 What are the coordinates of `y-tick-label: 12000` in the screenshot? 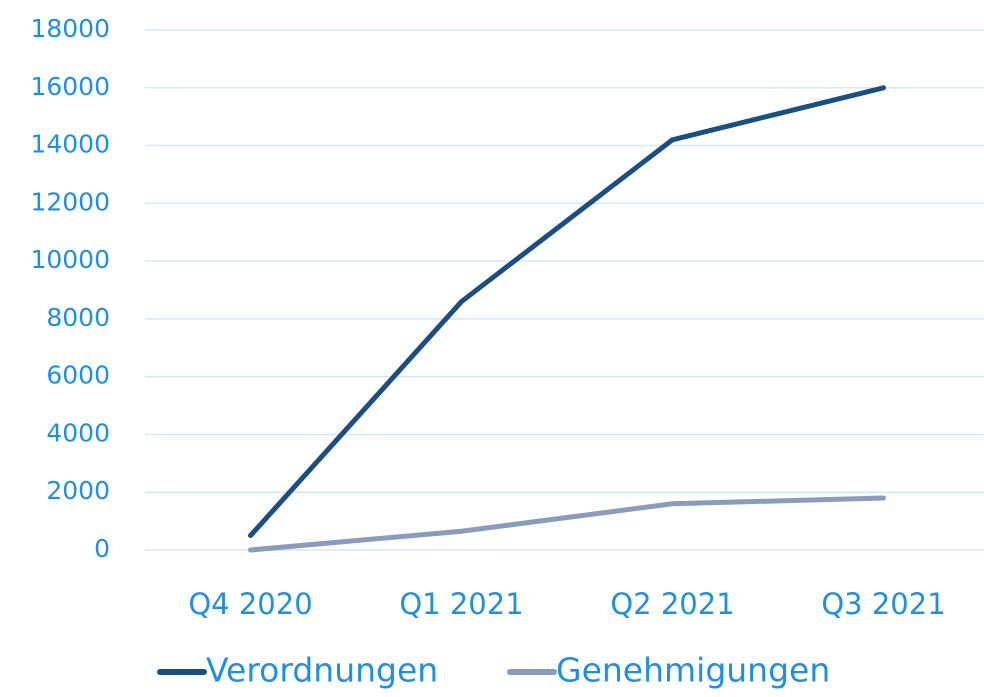 It's located at (70, 201).